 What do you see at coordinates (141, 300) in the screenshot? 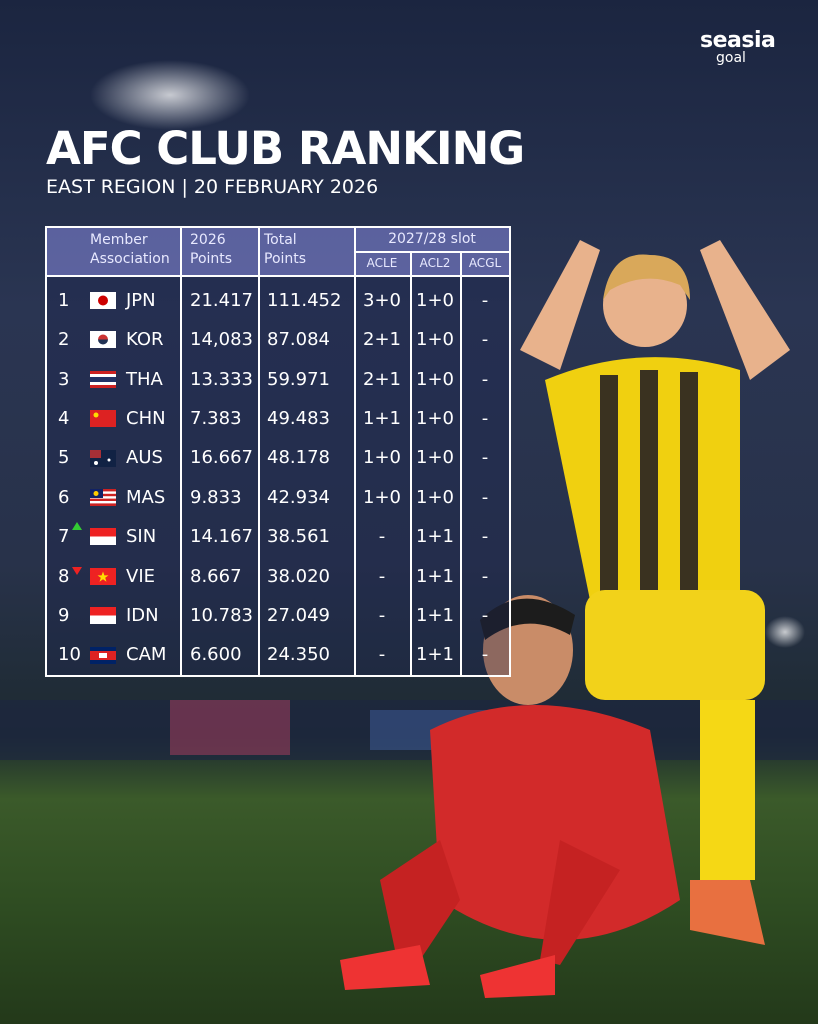
I see `country-code: JPN` at bounding box center [141, 300].